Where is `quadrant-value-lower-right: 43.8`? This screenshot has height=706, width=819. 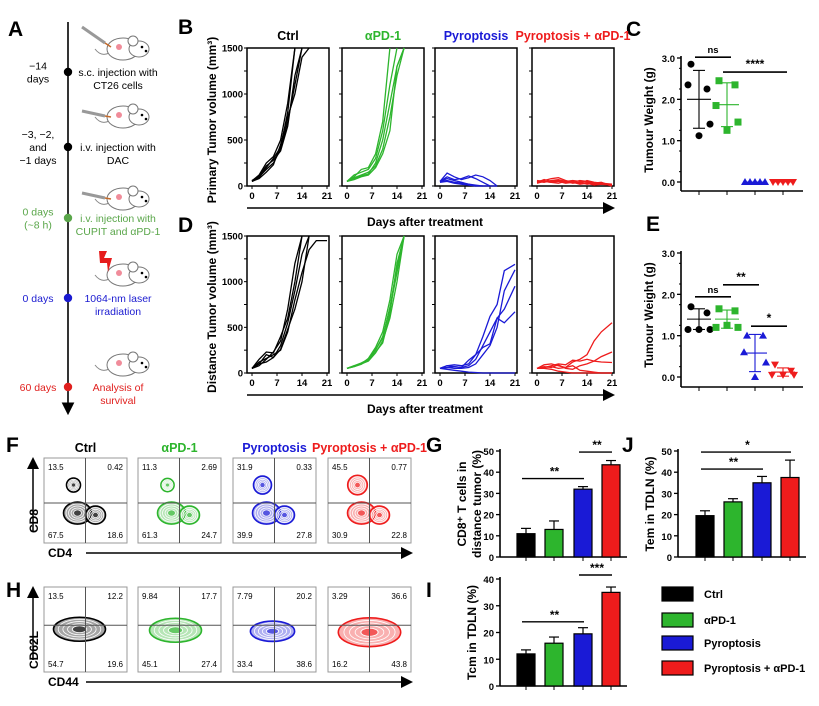
quadrant-value-lower-right: 43.8 is located at coordinates (399, 664).